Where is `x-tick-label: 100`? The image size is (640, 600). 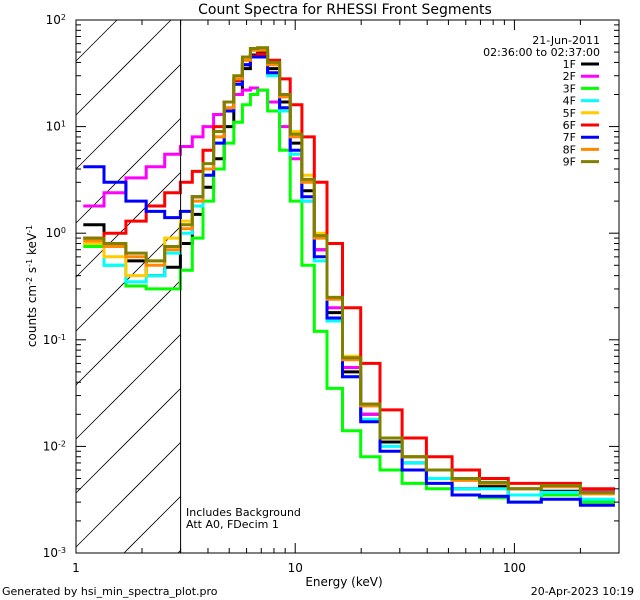
x-tick-label: 100 is located at coordinates (514, 568).